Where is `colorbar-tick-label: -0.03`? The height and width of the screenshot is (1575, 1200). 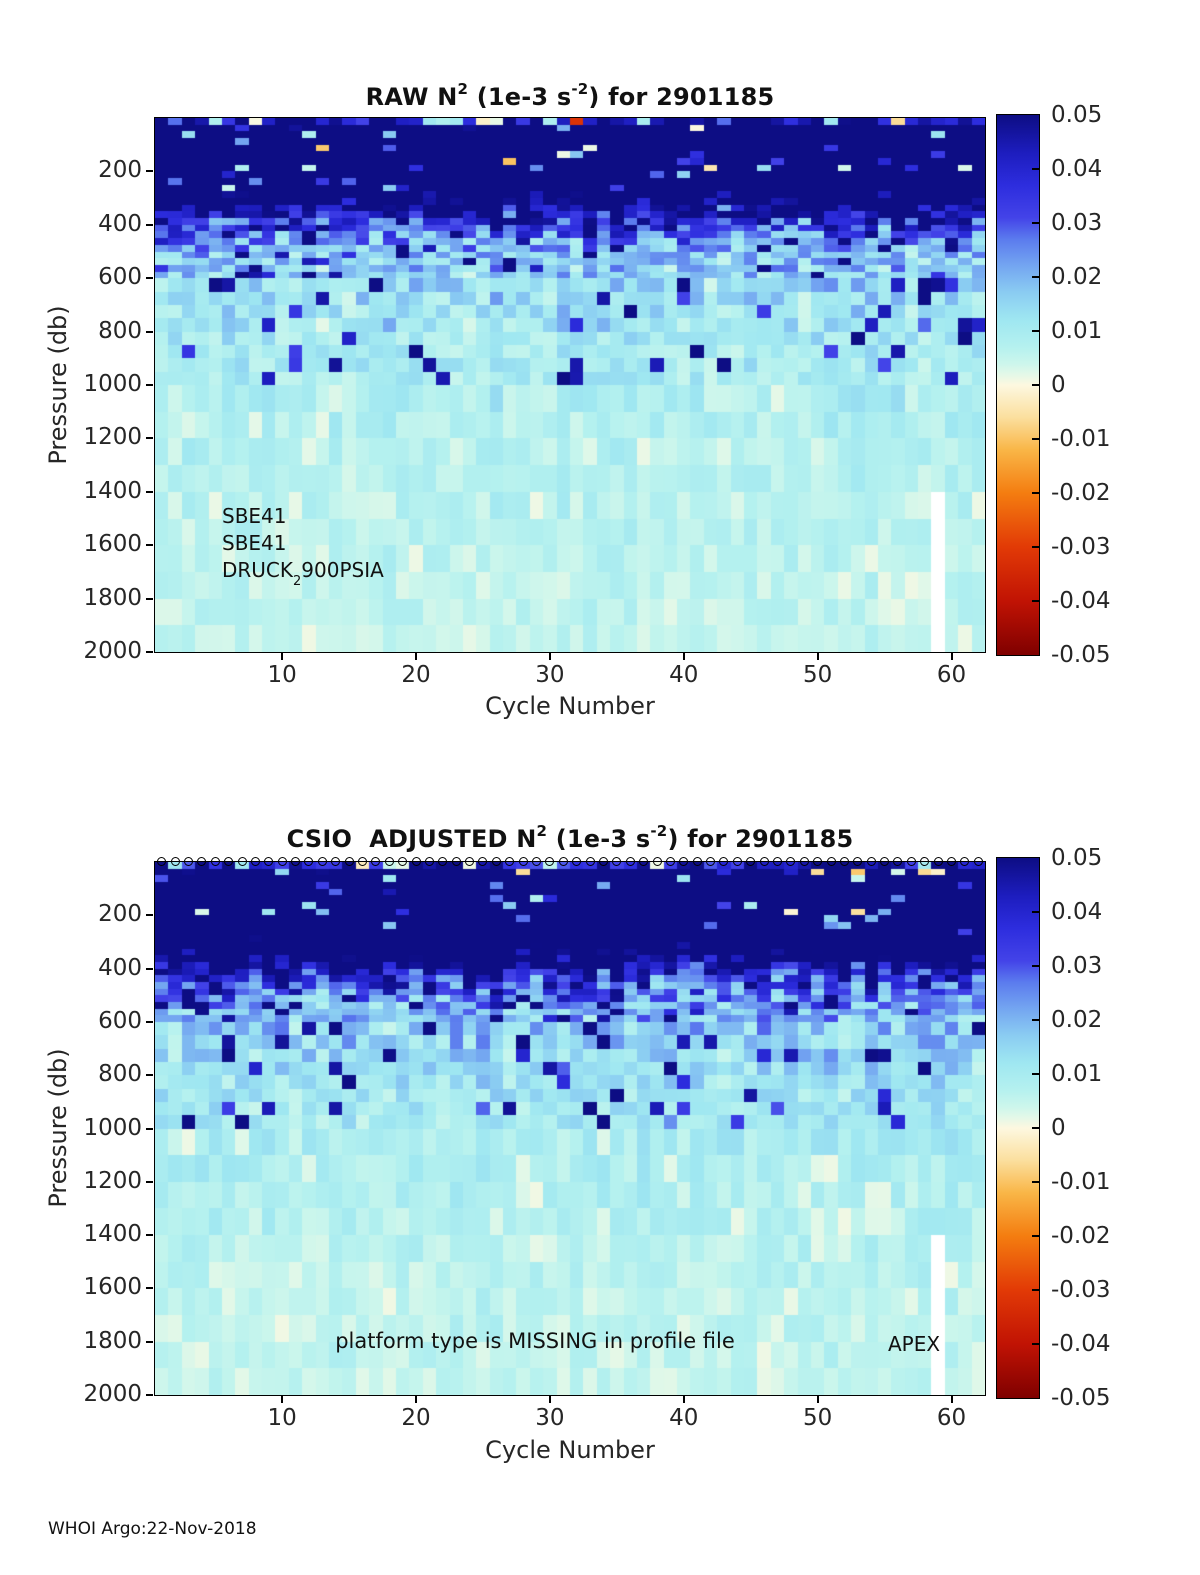
colorbar-tick-label: -0.03 is located at coordinates (1081, 547).